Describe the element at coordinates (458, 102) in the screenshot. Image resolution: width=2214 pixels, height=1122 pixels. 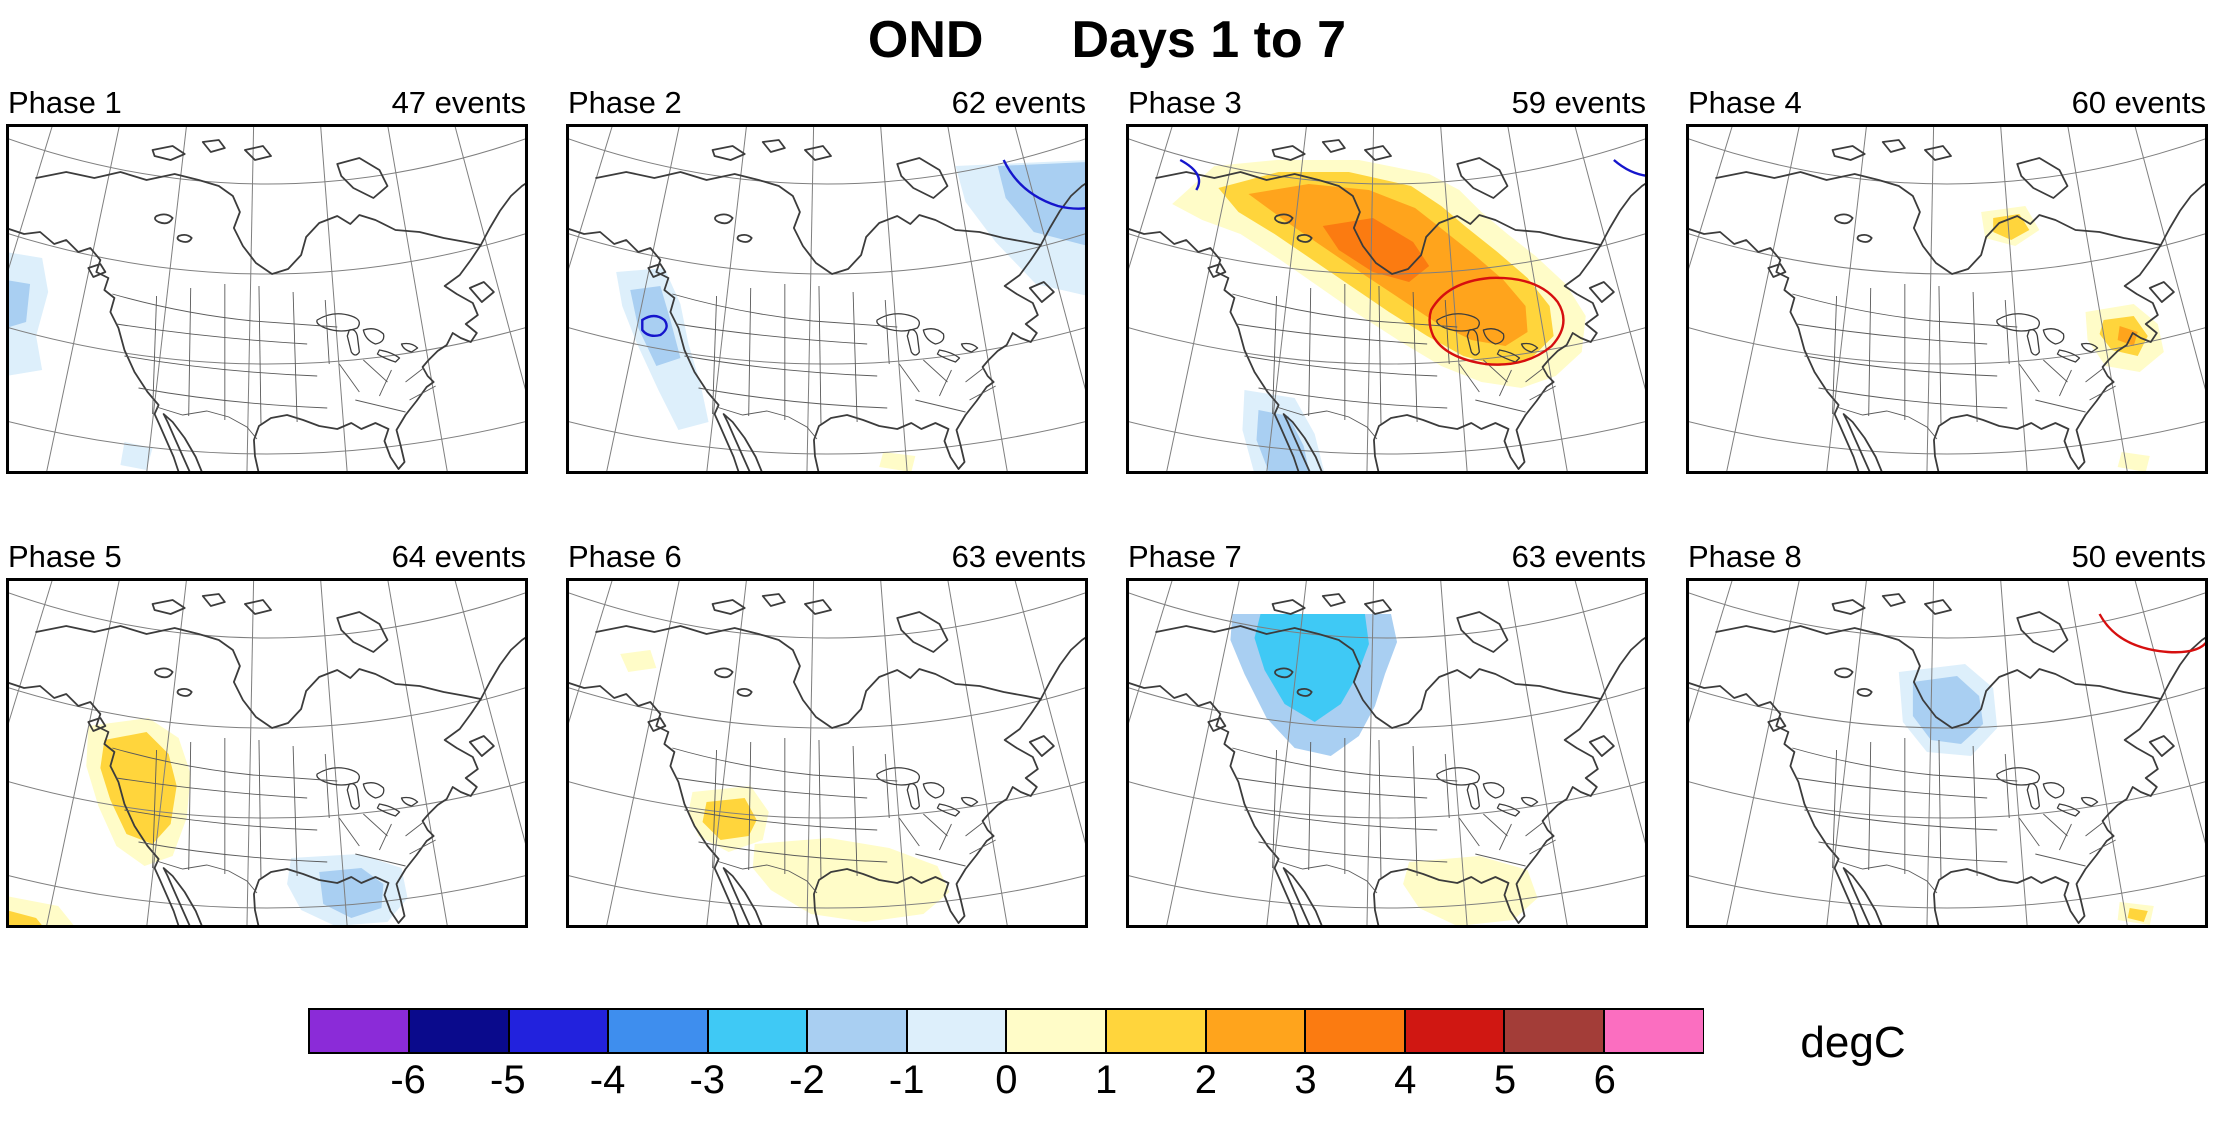
I see `events-count: 47 events` at that location.